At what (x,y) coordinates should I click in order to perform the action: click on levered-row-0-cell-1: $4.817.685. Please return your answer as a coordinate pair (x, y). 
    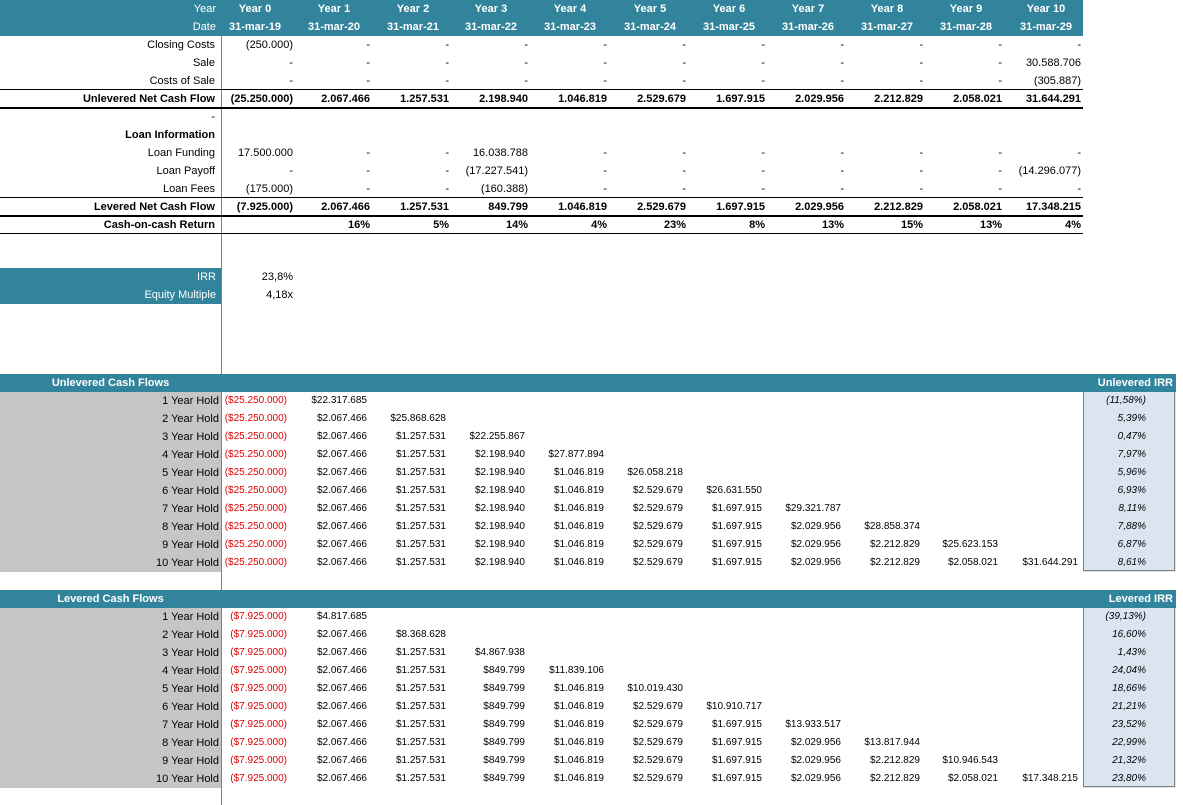
    Looking at the image, I should click on (341, 616).